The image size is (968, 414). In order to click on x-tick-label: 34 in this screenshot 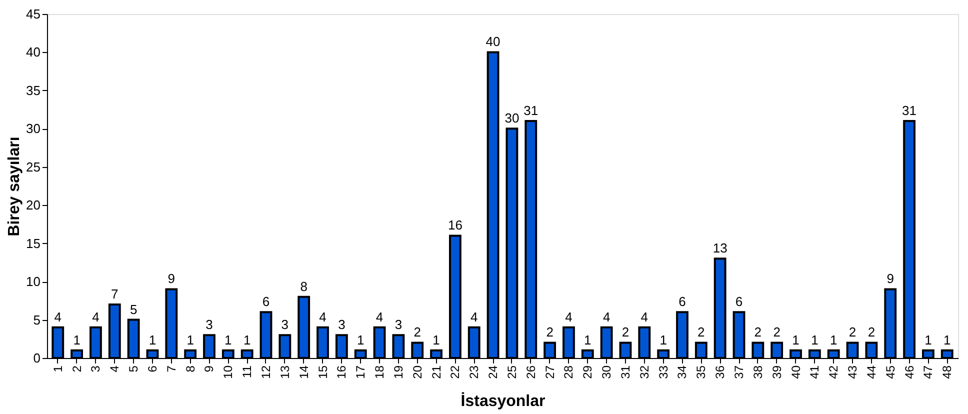, I will do `click(682, 372)`.